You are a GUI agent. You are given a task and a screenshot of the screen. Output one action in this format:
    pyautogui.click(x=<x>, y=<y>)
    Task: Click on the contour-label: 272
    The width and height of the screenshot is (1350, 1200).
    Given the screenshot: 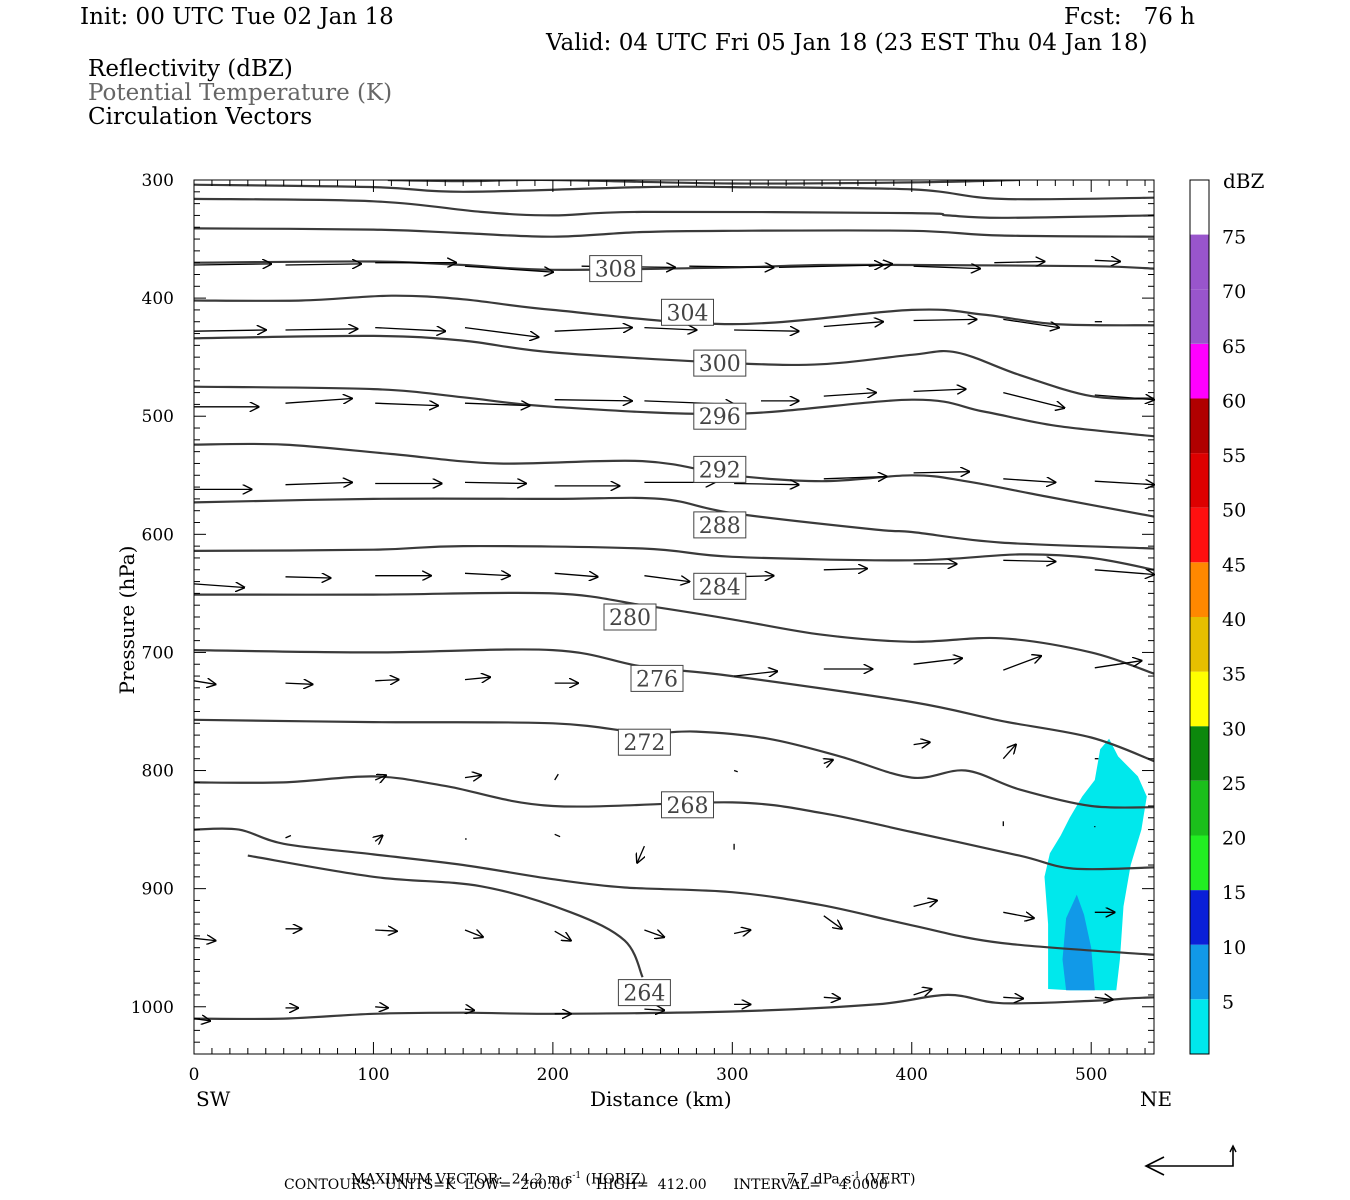 What is the action you would take?
    pyautogui.click(x=644, y=742)
    